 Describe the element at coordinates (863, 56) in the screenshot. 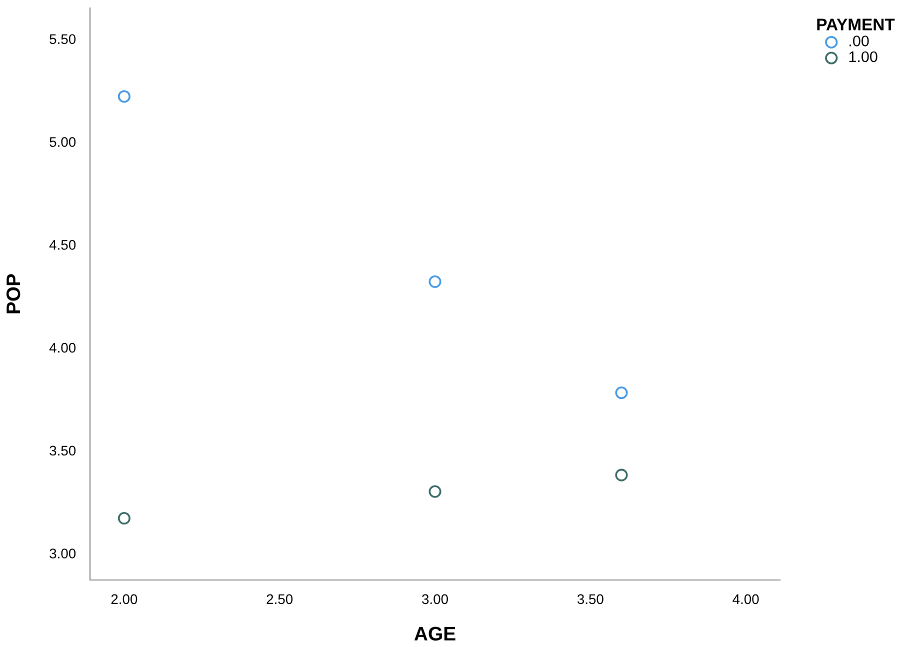

I see `legend-label: 1.00` at that location.